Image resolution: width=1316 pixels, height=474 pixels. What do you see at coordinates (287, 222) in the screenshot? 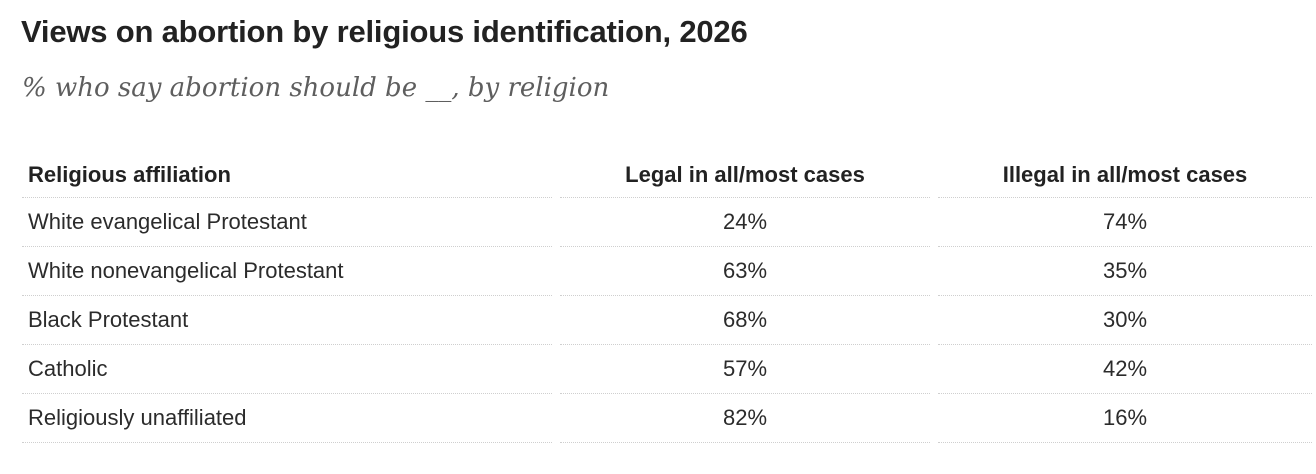
I see `row-label: White evangelical Protestant` at bounding box center [287, 222].